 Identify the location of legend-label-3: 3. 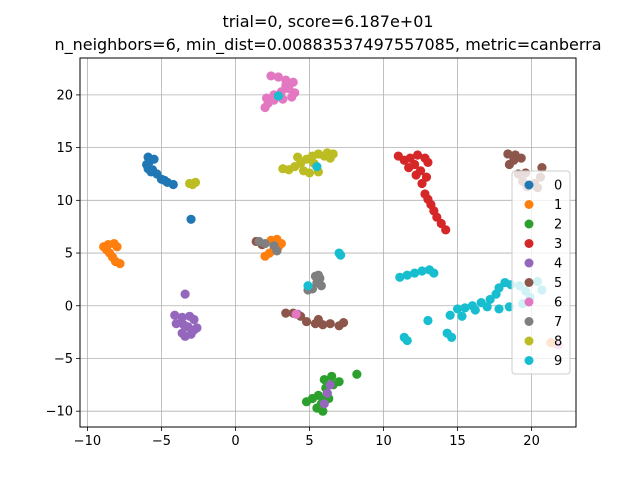
(558, 244).